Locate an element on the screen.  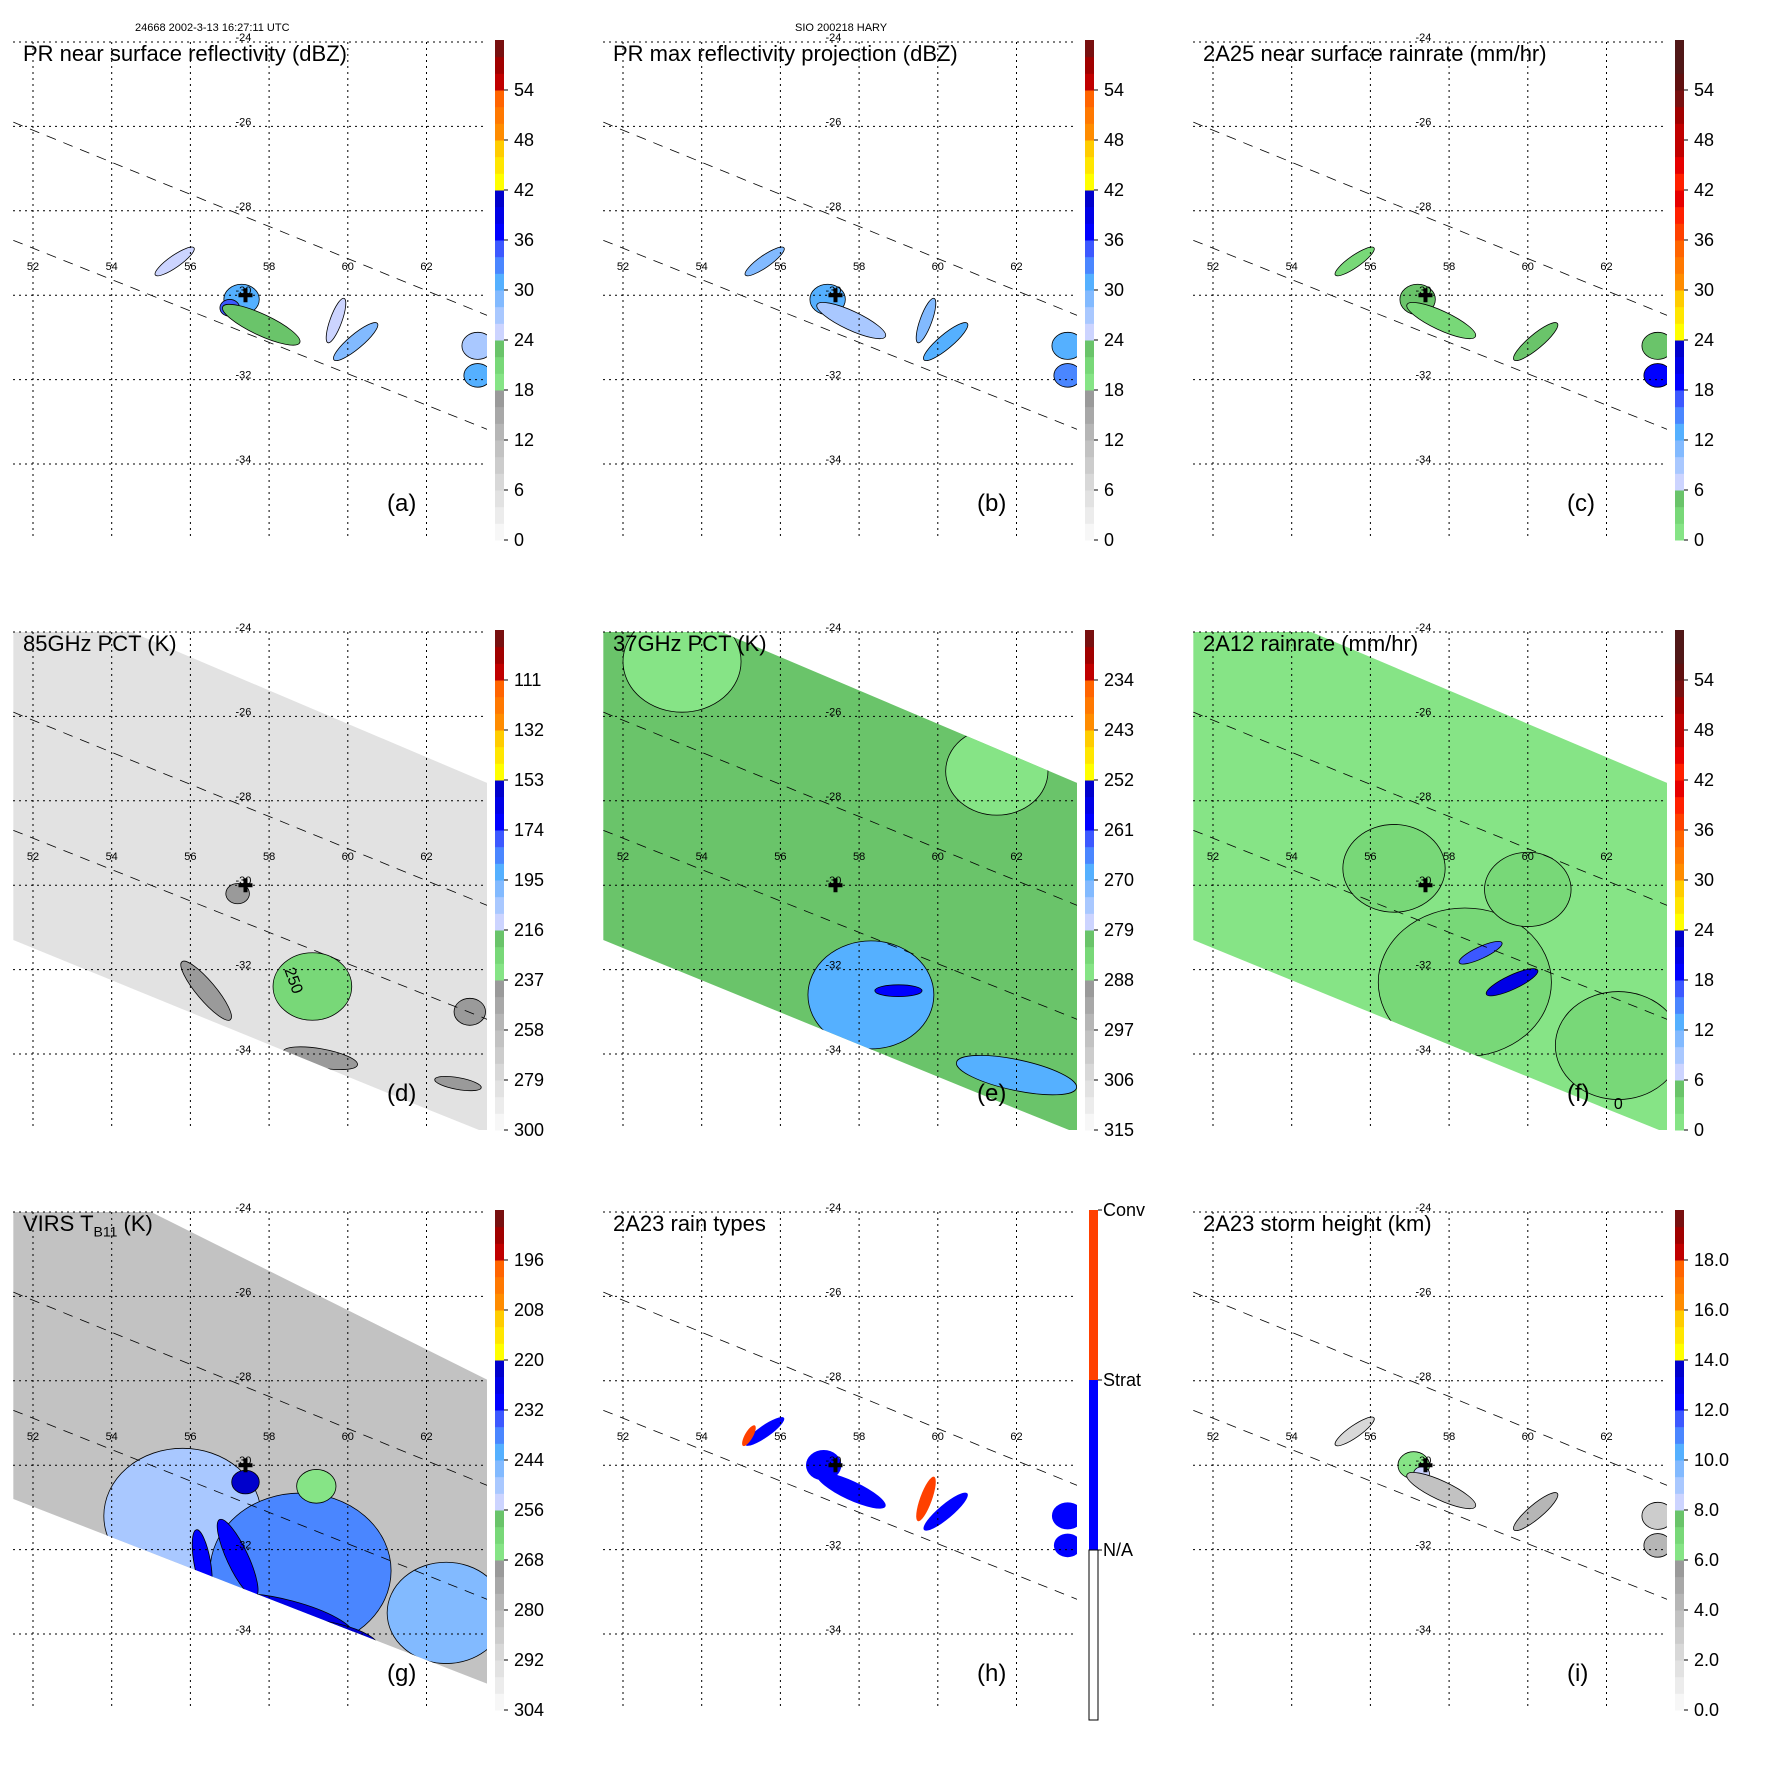
panel-title-text: PR max reflectivity projection (dBZ) is located at coordinates (785, 53).